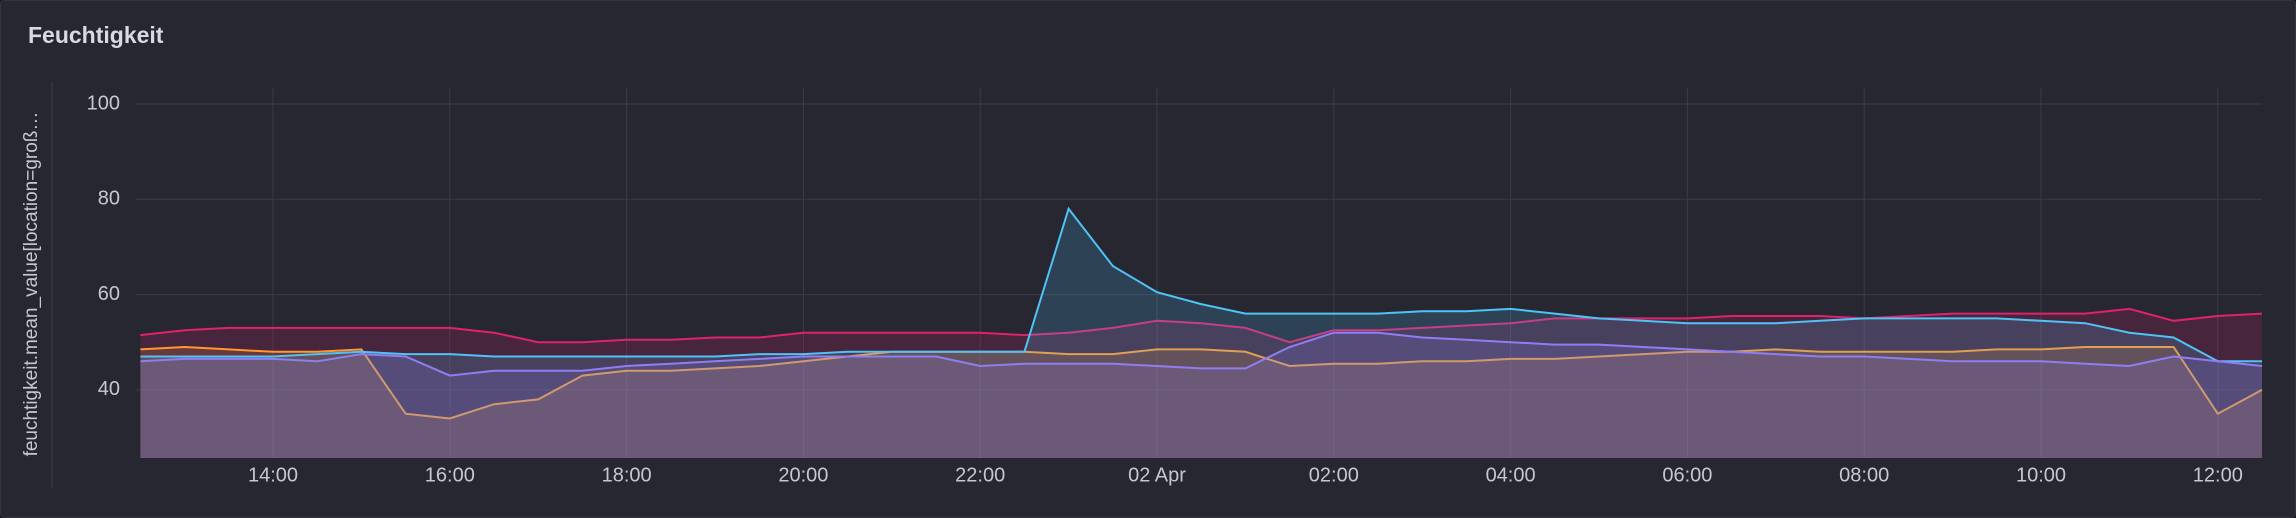  What do you see at coordinates (1511, 475) in the screenshot?
I see `x-tick-label: 04:00` at bounding box center [1511, 475].